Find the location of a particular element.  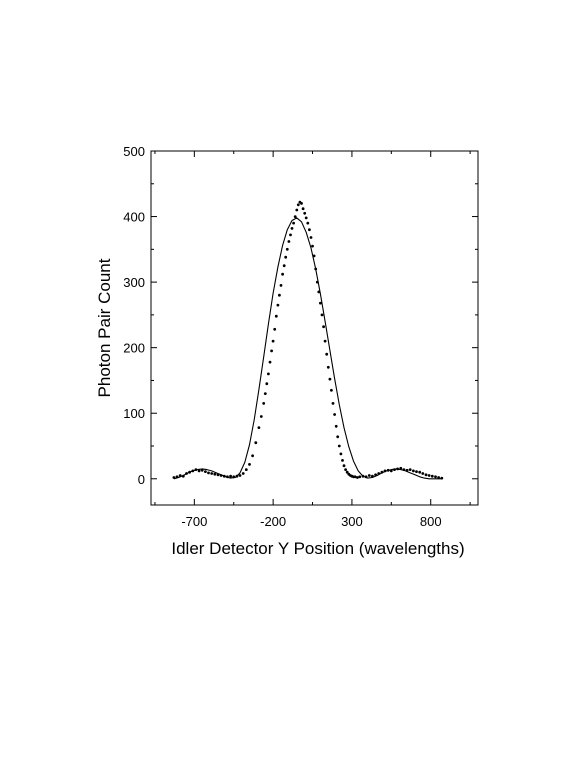

y-axis-title: Photon Pair Count is located at coordinates (104, 327).